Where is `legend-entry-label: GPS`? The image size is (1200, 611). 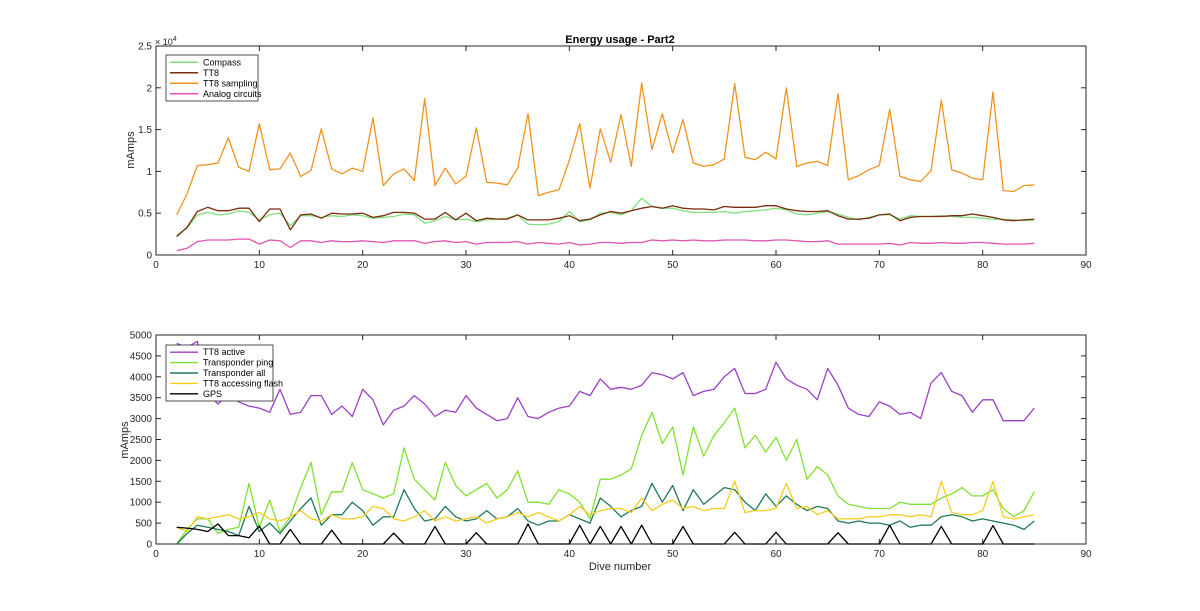
legend-entry-label: GPS is located at coordinates (212, 394).